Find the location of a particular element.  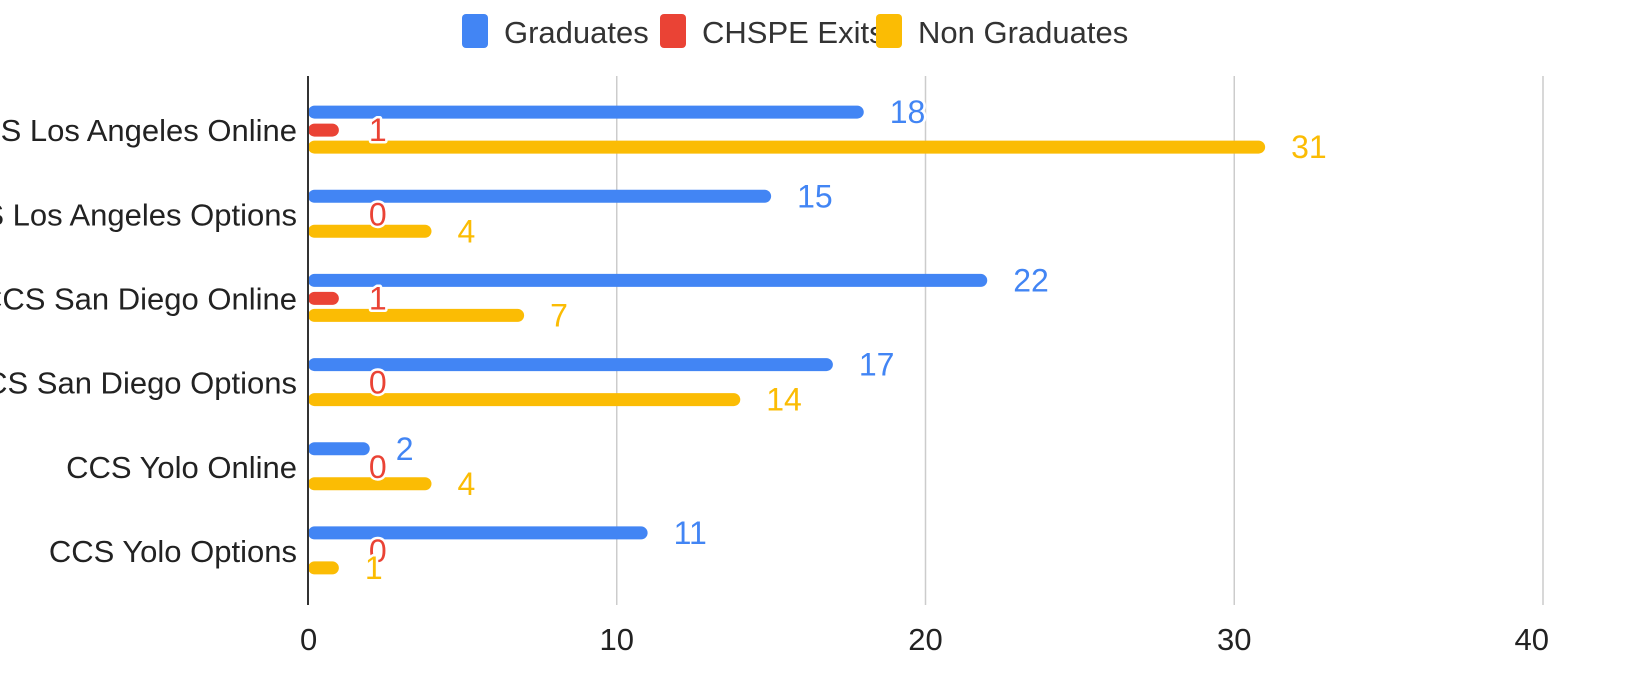

category-label: CCS Yolo Options is located at coordinates (173, 551).